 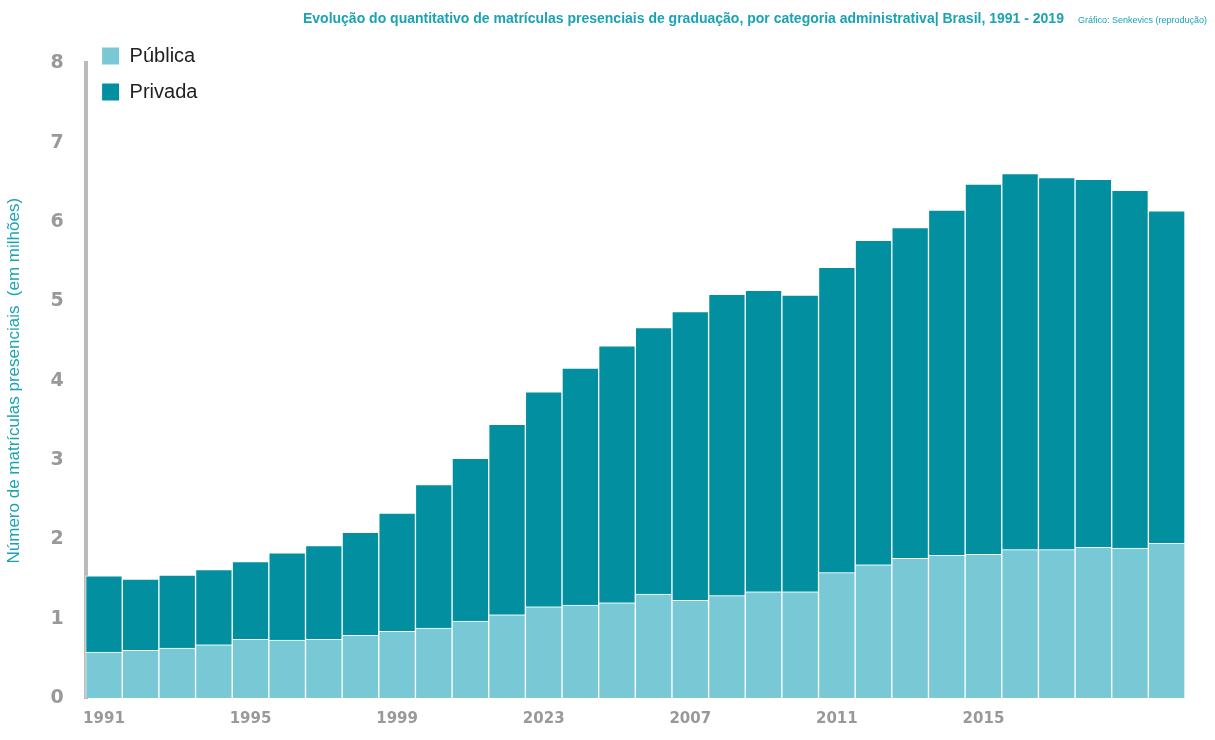 I want to click on legend-label: Pública, so click(x=163, y=54).